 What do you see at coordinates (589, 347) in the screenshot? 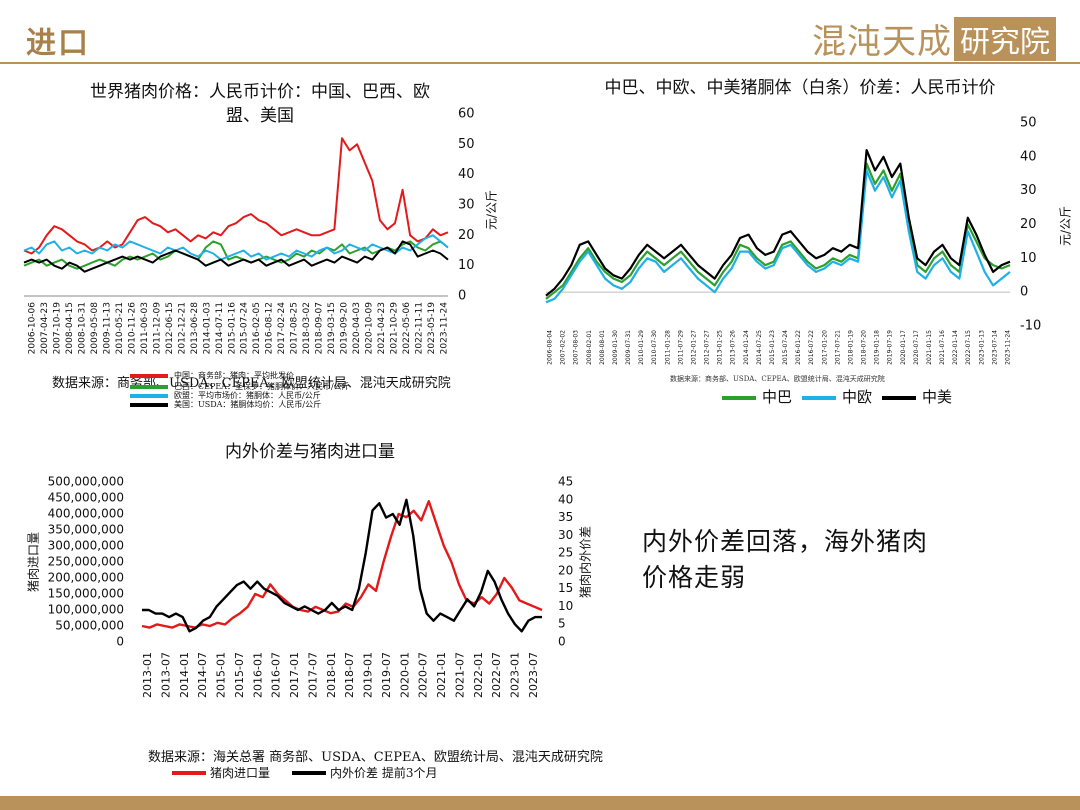
I see `chart-b-x-tick: 2008-02-01` at bounding box center [589, 347].